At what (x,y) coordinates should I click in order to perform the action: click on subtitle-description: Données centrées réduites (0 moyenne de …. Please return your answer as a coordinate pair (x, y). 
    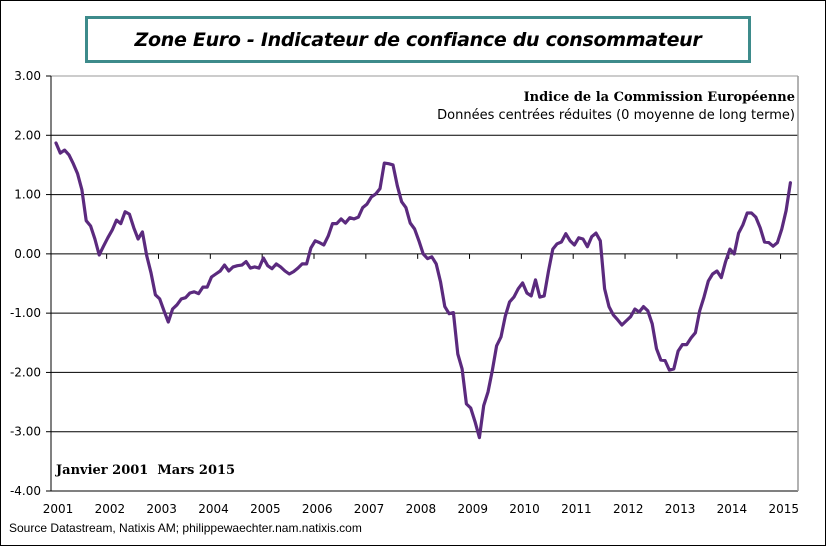
    Looking at the image, I should click on (616, 115).